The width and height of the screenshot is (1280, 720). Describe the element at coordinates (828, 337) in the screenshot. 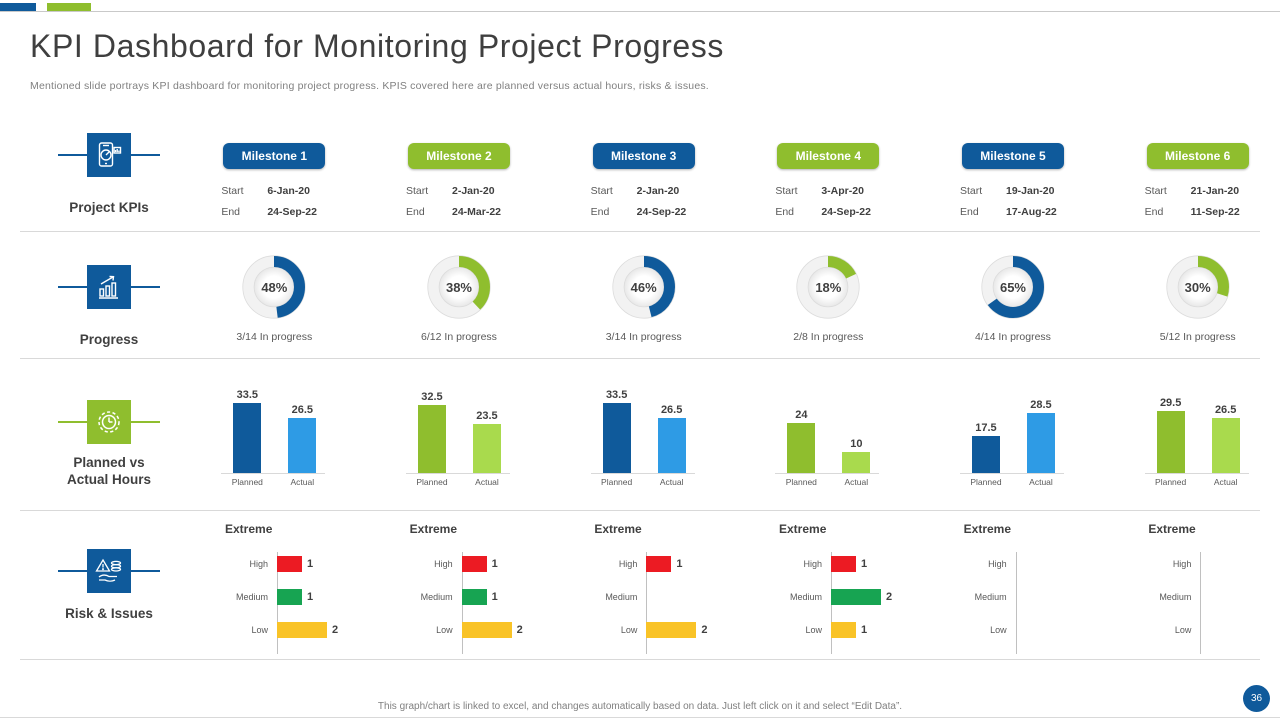

I see `progress-caption: 2/8 In progress` at that location.